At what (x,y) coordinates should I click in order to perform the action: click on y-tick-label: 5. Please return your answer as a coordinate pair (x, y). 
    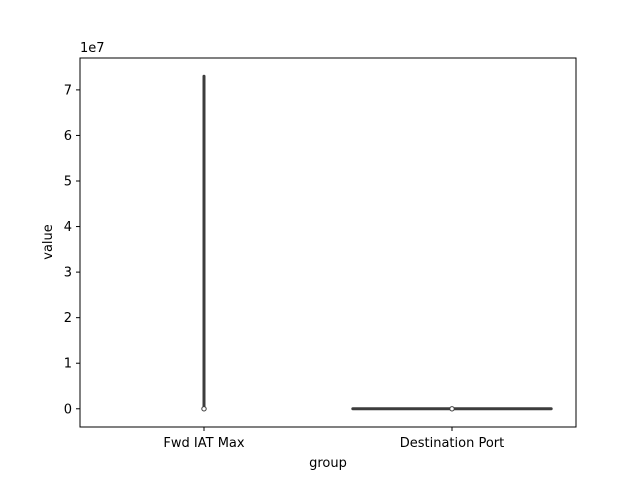
    Looking at the image, I should click on (68, 182).